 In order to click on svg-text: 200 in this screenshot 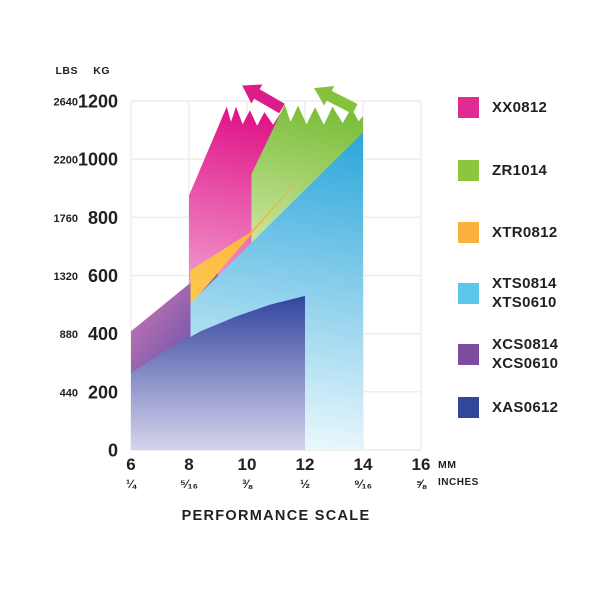, I will do `click(103, 392)`.